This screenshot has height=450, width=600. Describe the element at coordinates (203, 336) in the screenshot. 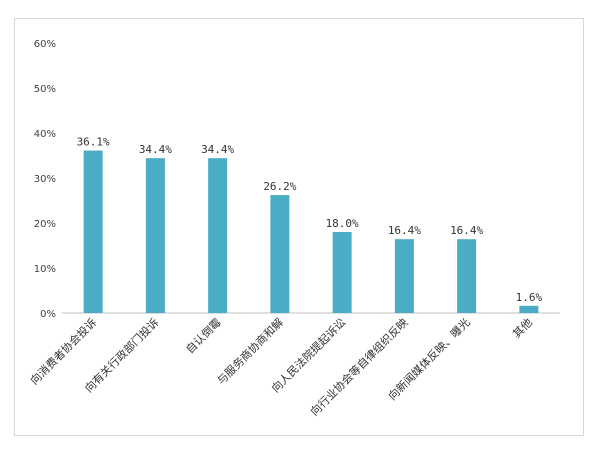

I see `x-category-label: 自认倒霉` at that location.